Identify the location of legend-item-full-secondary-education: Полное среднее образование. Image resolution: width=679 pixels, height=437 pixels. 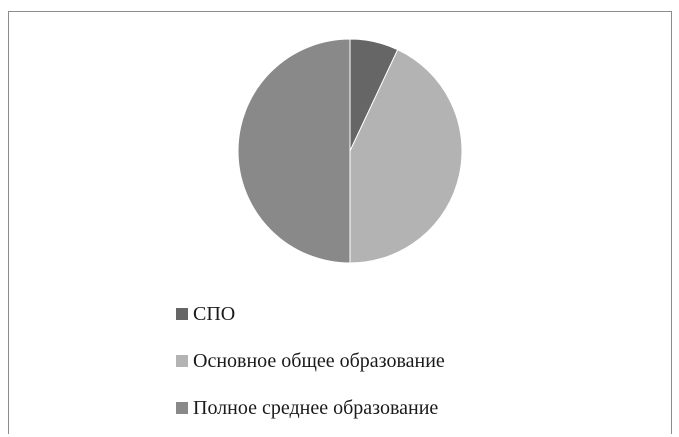
(307, 408).